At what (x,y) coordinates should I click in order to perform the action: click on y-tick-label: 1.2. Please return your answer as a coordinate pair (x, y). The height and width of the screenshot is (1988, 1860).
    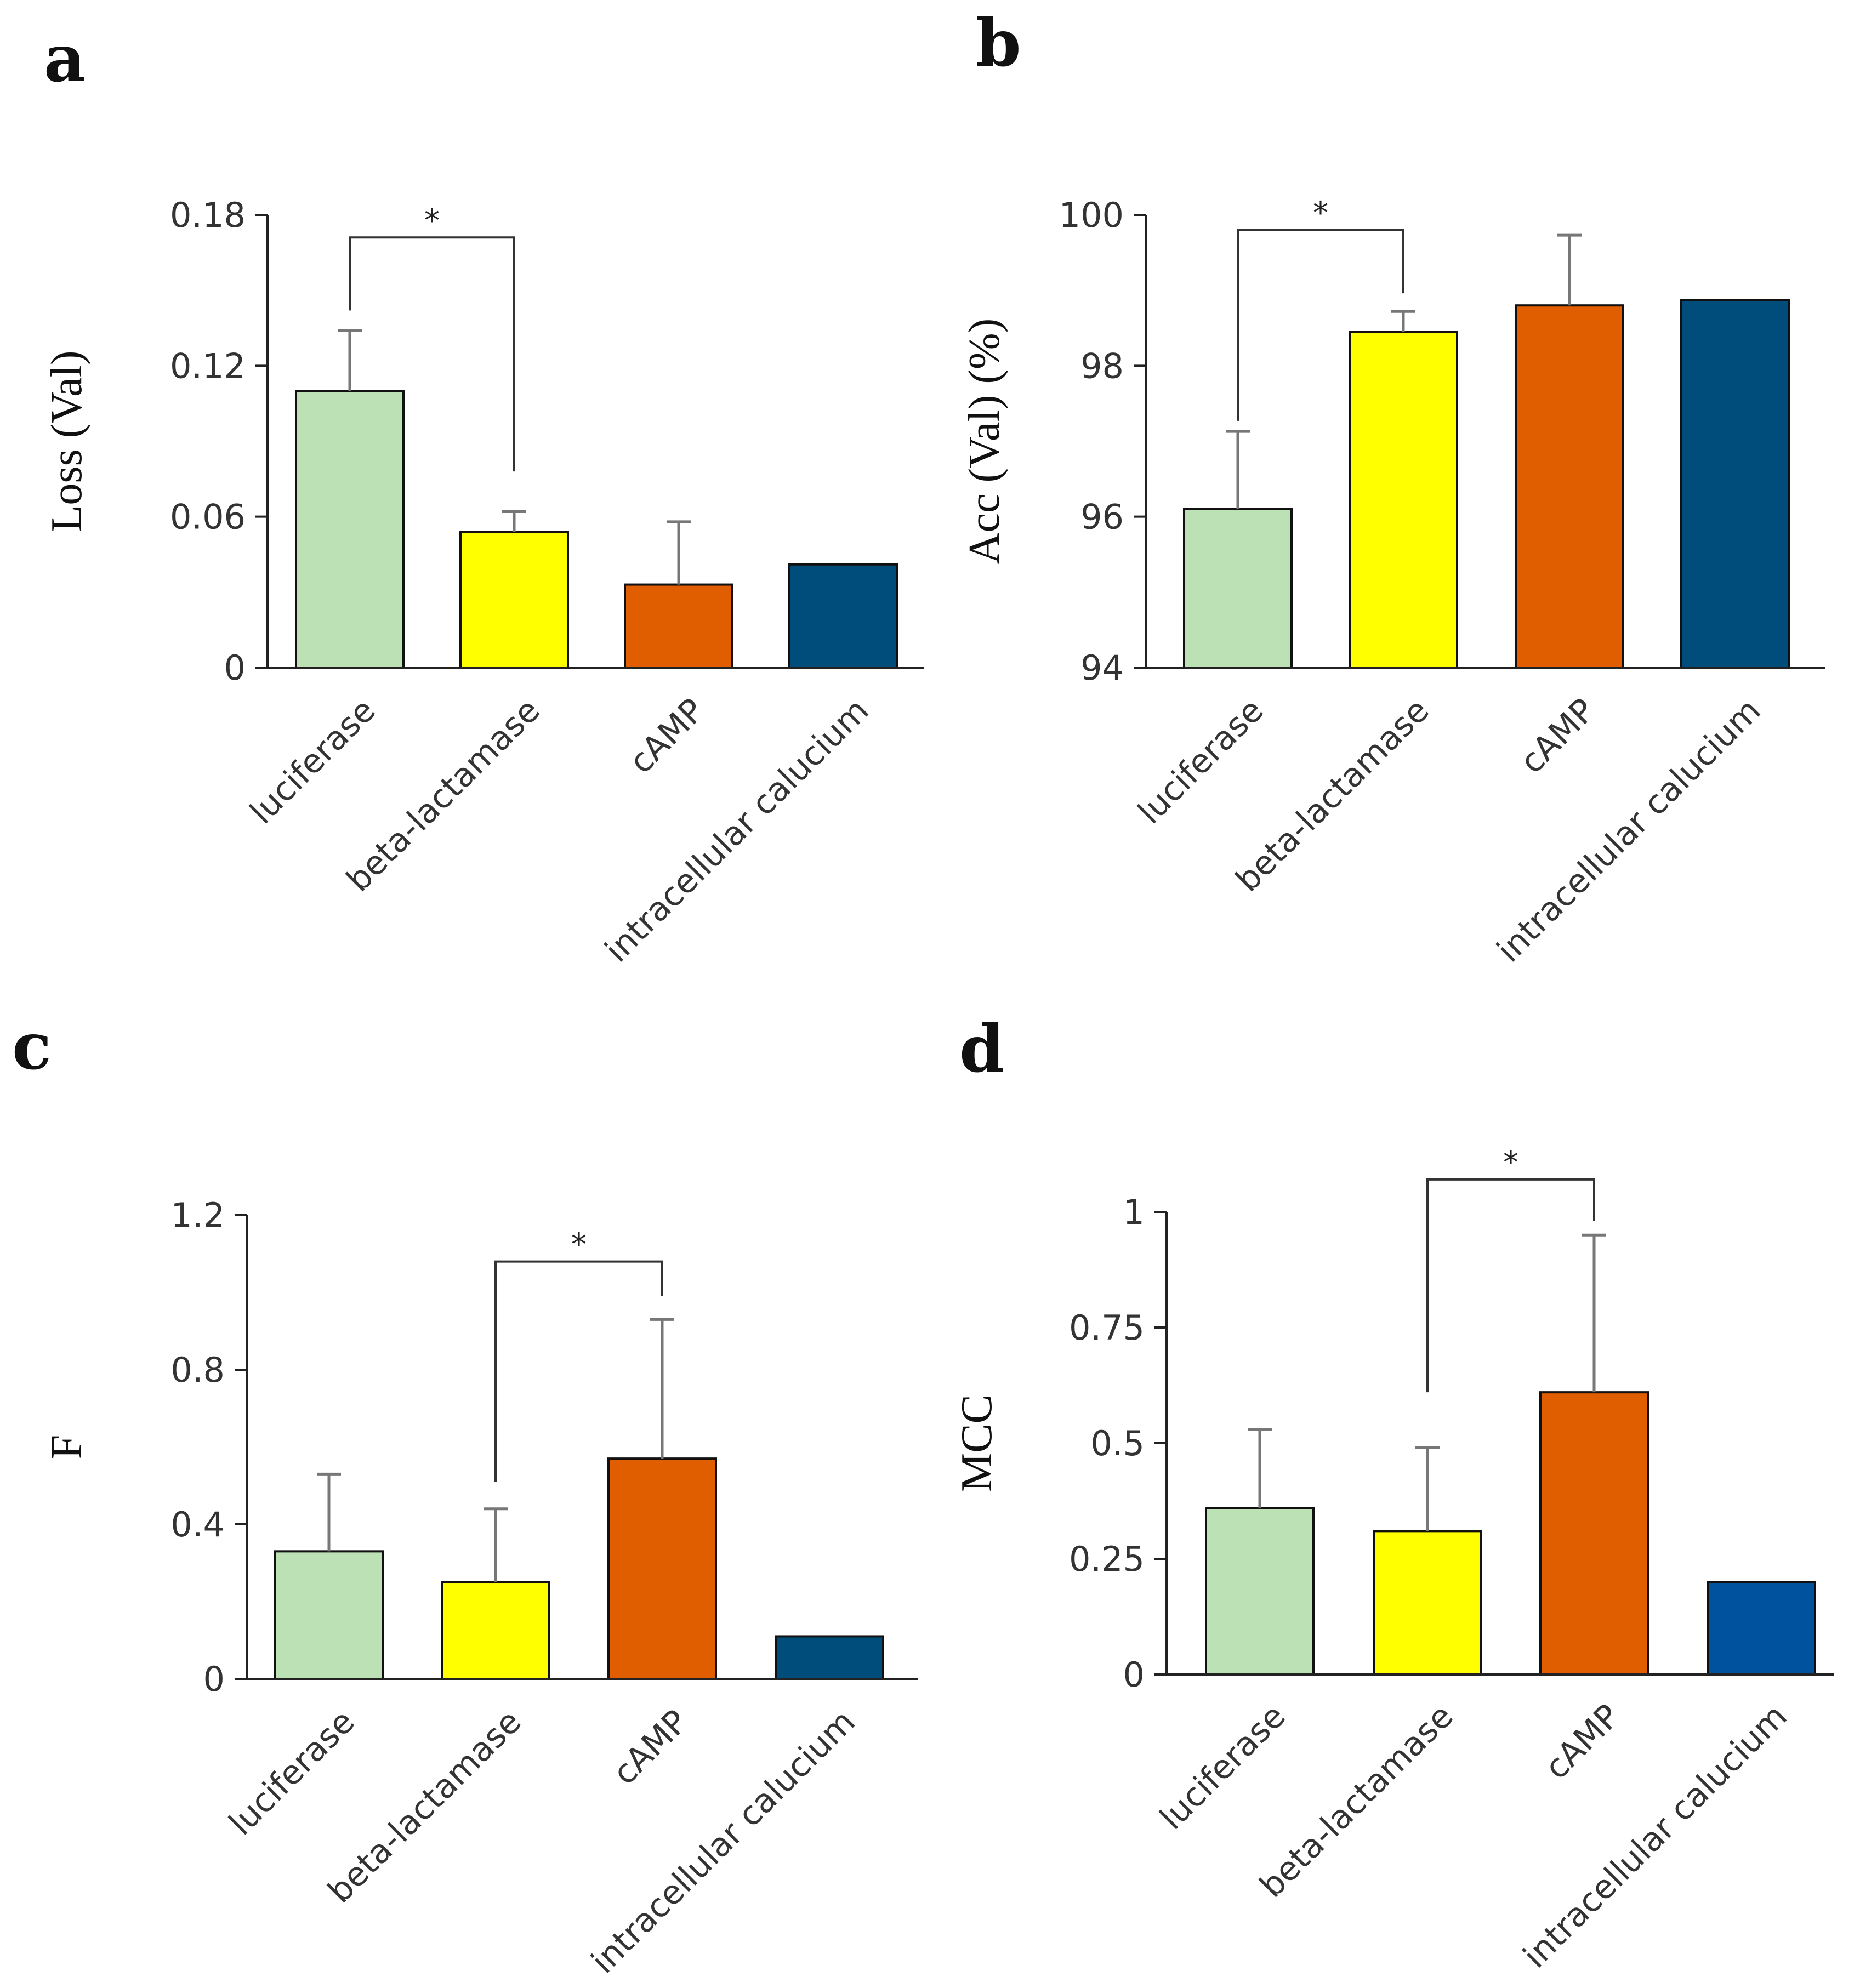
    Looking at the image, I should click on (198, 1215).